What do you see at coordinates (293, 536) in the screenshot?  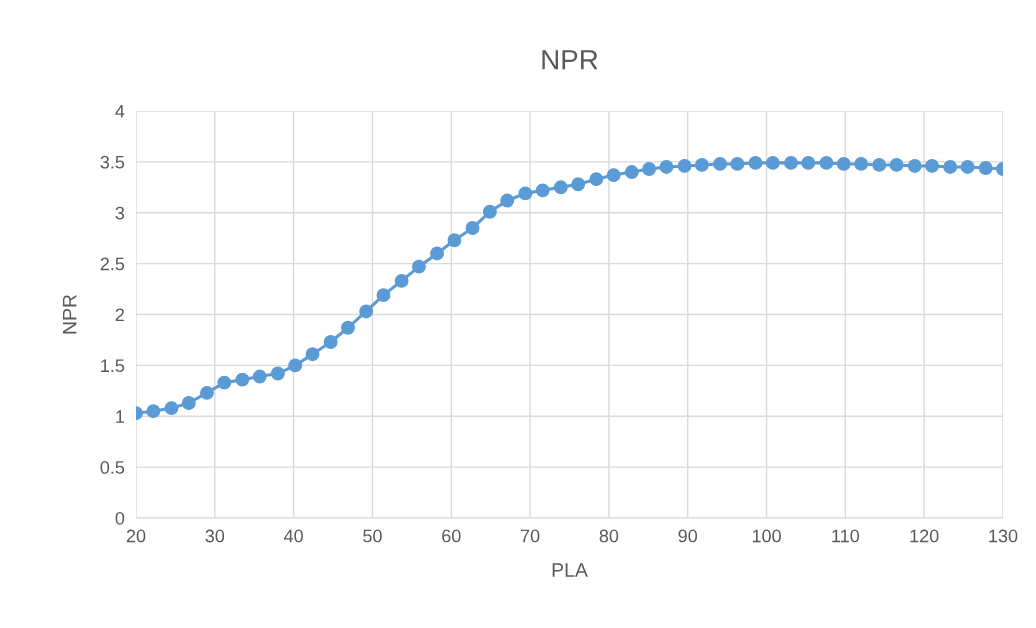 I see `x-tick-label: 40` at bounding box center [293, 536].